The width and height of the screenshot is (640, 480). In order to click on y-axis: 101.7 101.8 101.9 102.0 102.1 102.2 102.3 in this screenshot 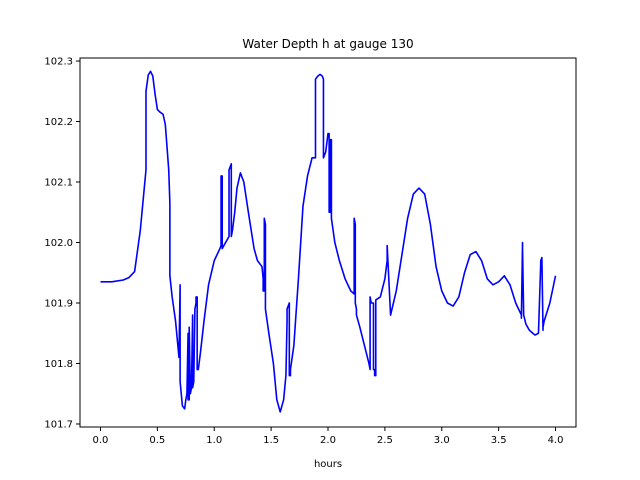, I will do `click(62, 243)`.